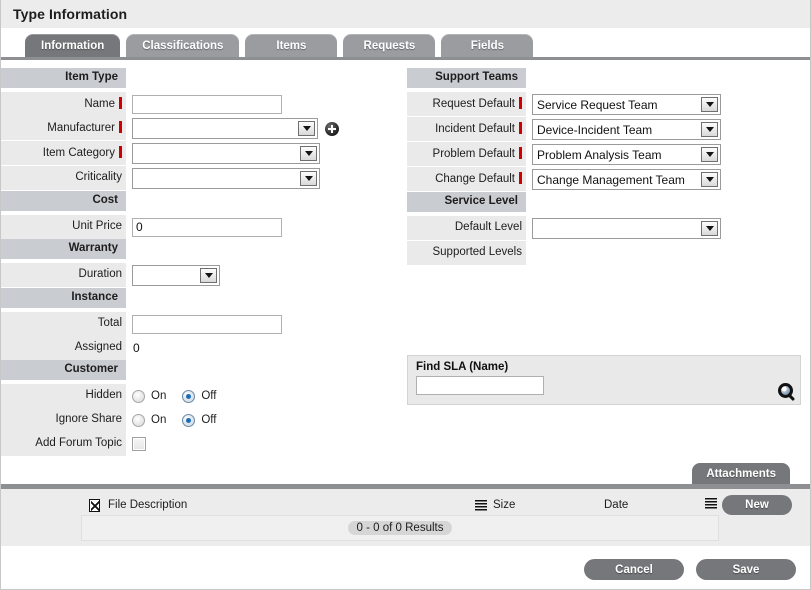 The image size is (811, 590). What do you see at coordinates (741, 473) in the screenshot?
I see `tab-attachments: Attachments` at bounding box center [741, 473].